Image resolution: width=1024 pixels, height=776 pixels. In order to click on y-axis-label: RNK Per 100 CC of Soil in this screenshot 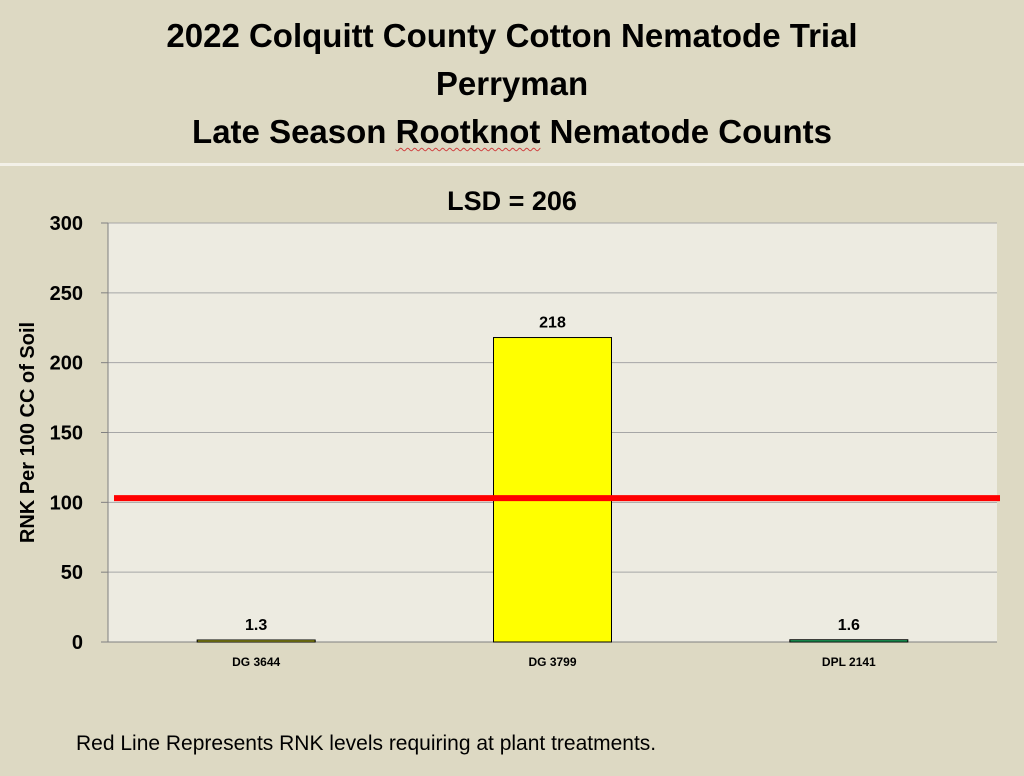, I will do `click(28, 432)`.